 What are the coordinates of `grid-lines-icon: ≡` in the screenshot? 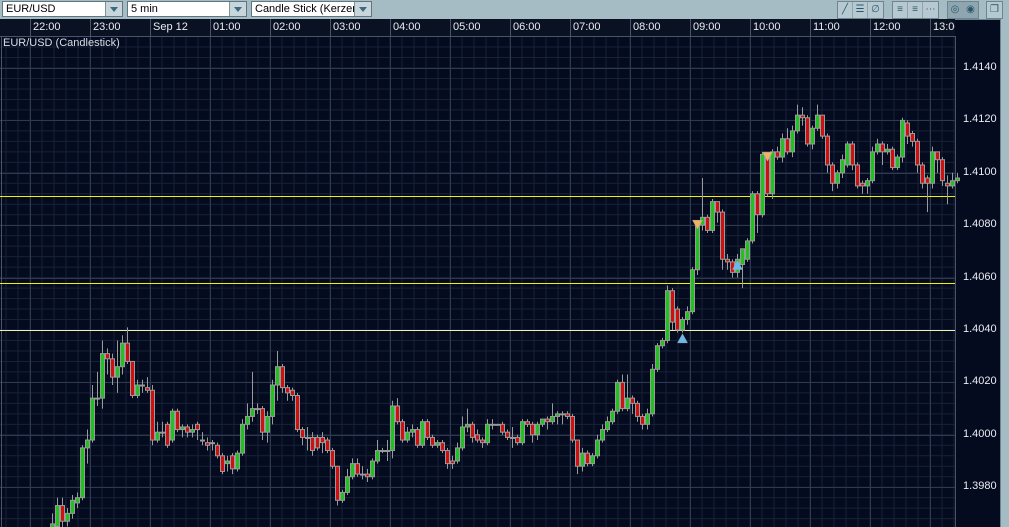 It's located at (900, 10).